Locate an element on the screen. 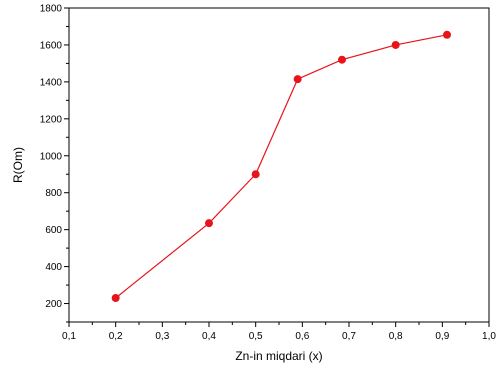 The image size is (499, 371). x-tick-label: 0,6 is located at coordinates (302, 336).